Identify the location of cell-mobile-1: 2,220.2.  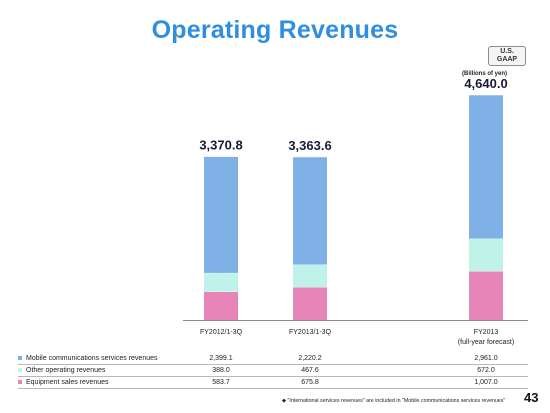
(310, 358).